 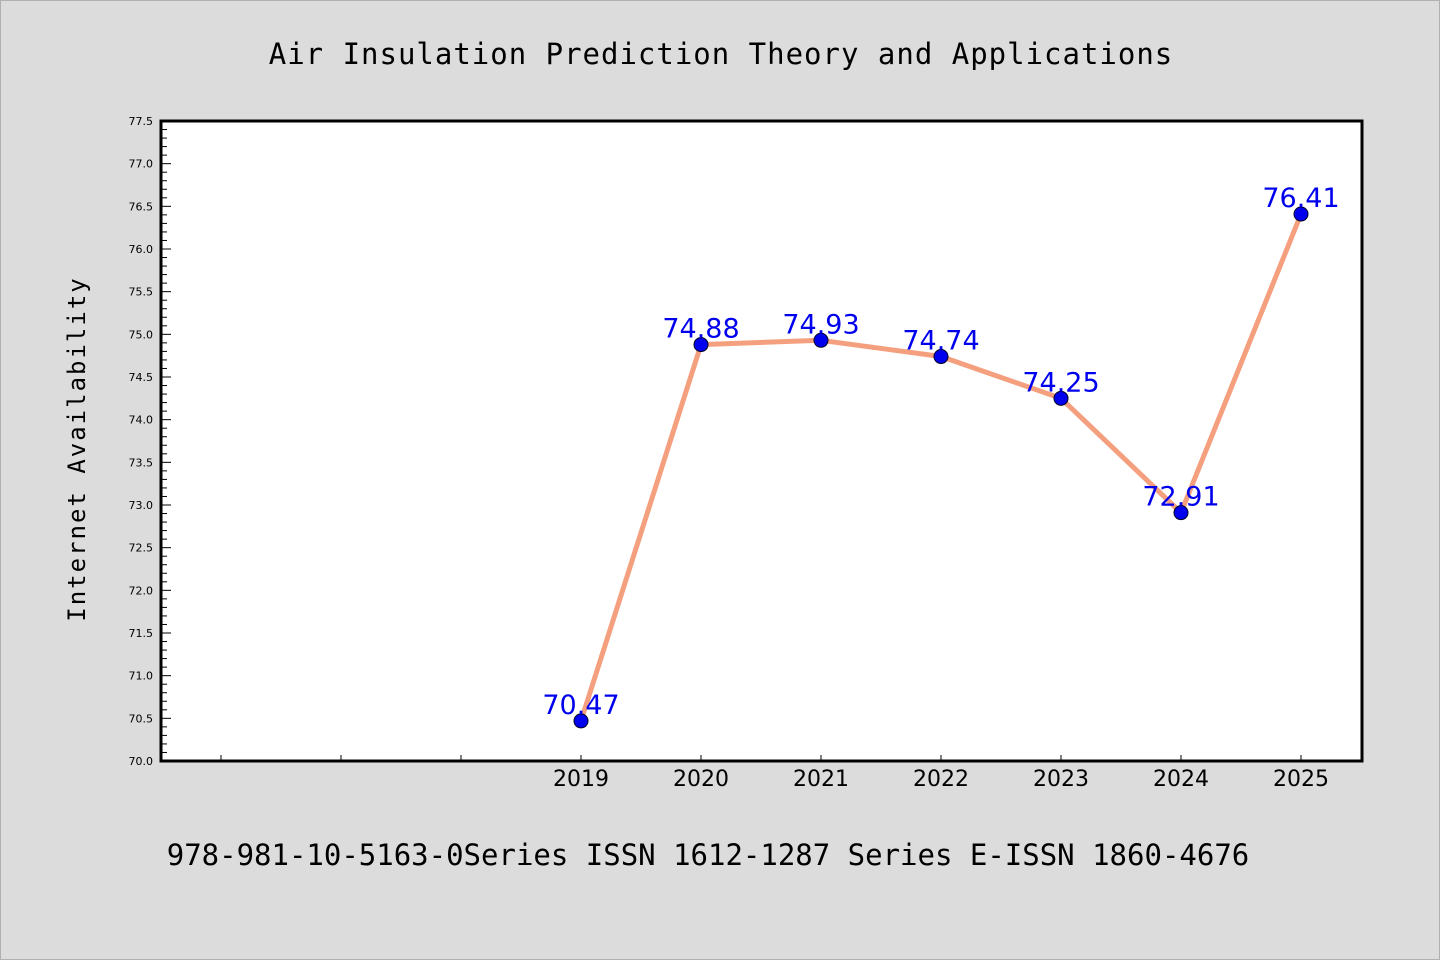 I want to click on data-label: 74.88, so click(x=700, y=329).